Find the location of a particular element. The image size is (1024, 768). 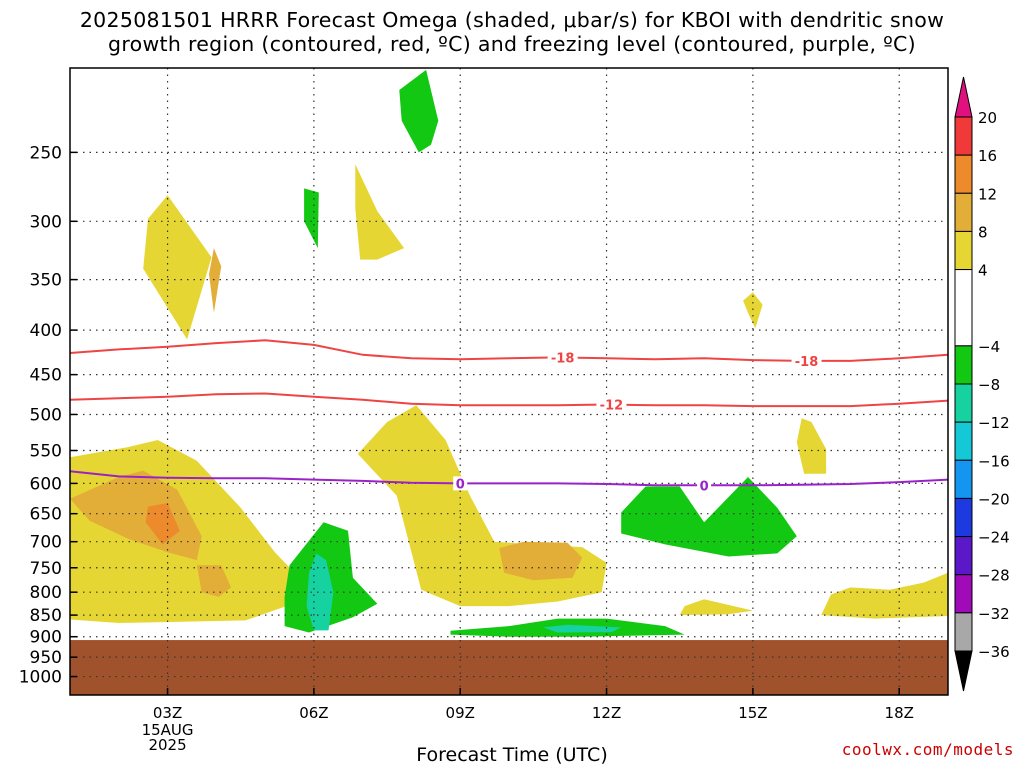

x-date-label: 15AUG is located at coordinates (168, 730).